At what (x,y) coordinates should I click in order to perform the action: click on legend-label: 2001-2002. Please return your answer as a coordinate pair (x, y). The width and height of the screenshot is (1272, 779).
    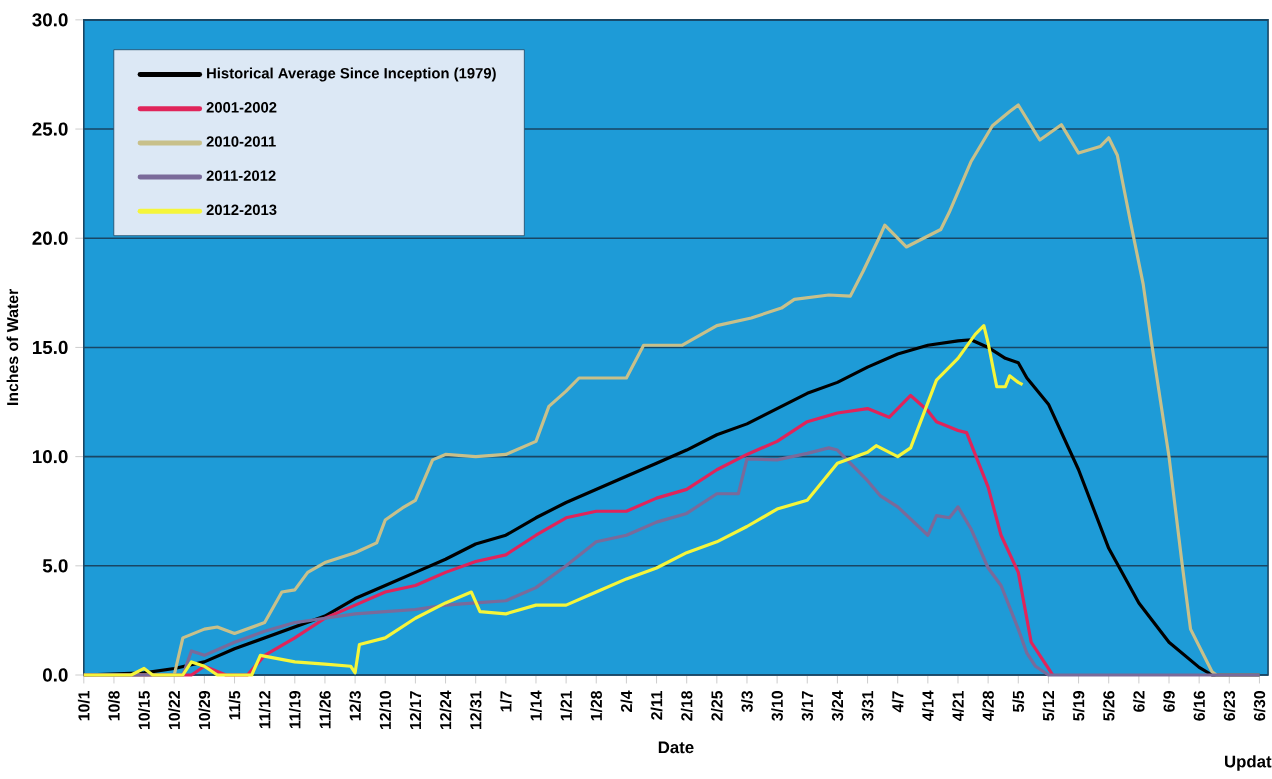
    Looking at the image, I should click on (241, 107).